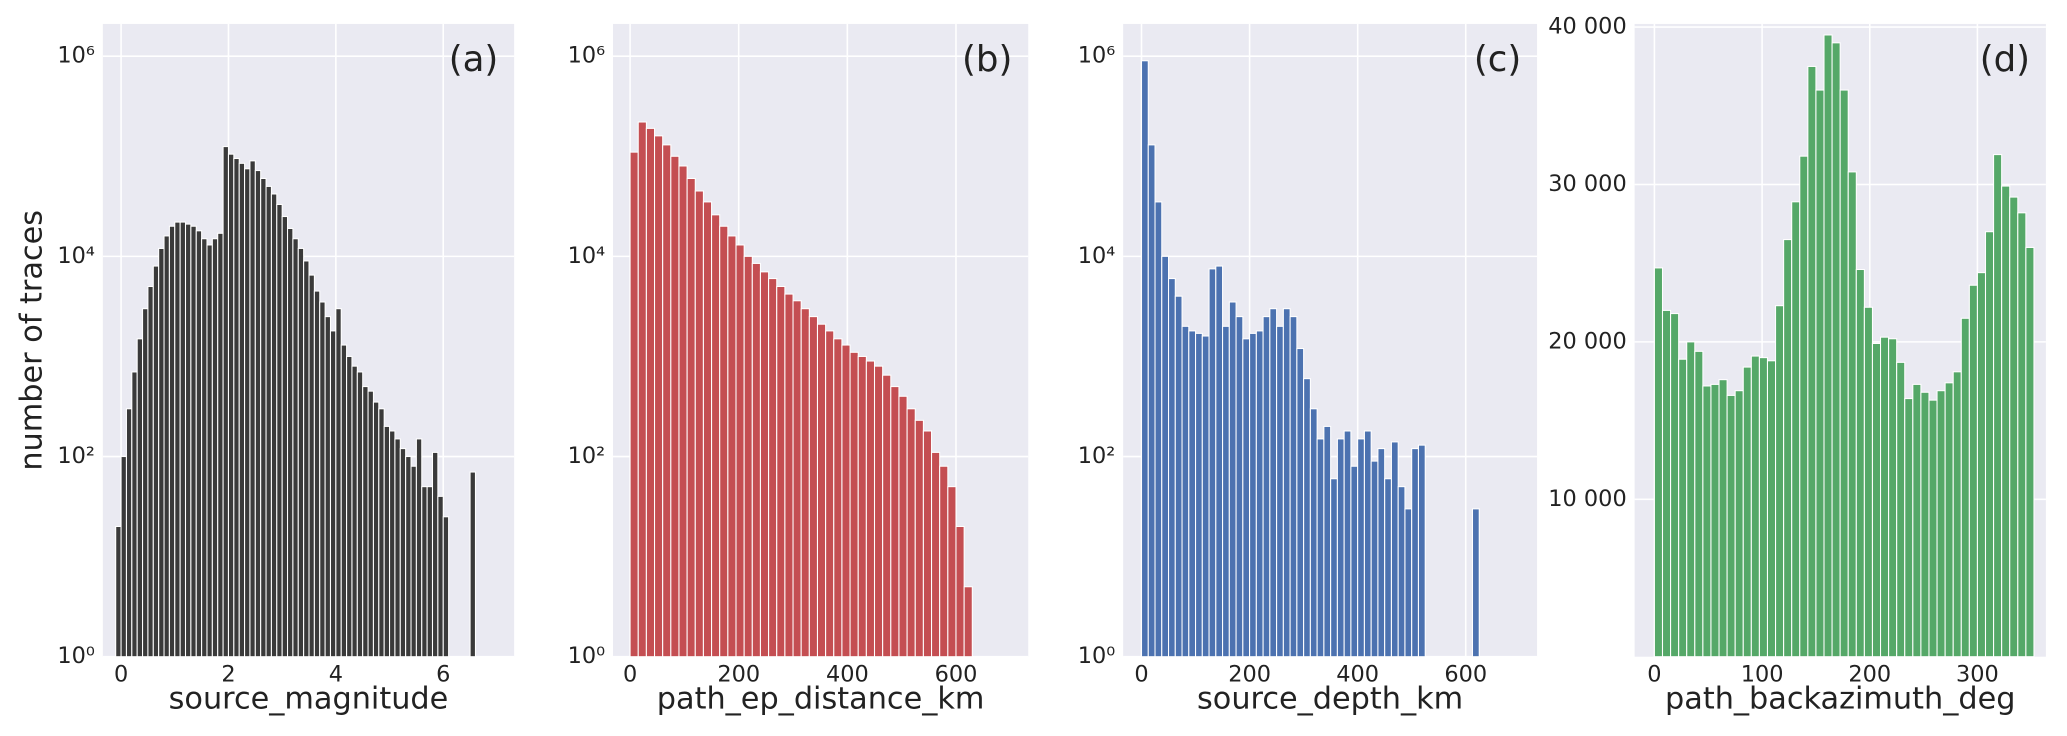 The image size is (2067, 736). What do you see at coordinates (1587, 499) in the screenshot?
I see `y-tick-label: 10 000` at bounding box center [1587, 499].